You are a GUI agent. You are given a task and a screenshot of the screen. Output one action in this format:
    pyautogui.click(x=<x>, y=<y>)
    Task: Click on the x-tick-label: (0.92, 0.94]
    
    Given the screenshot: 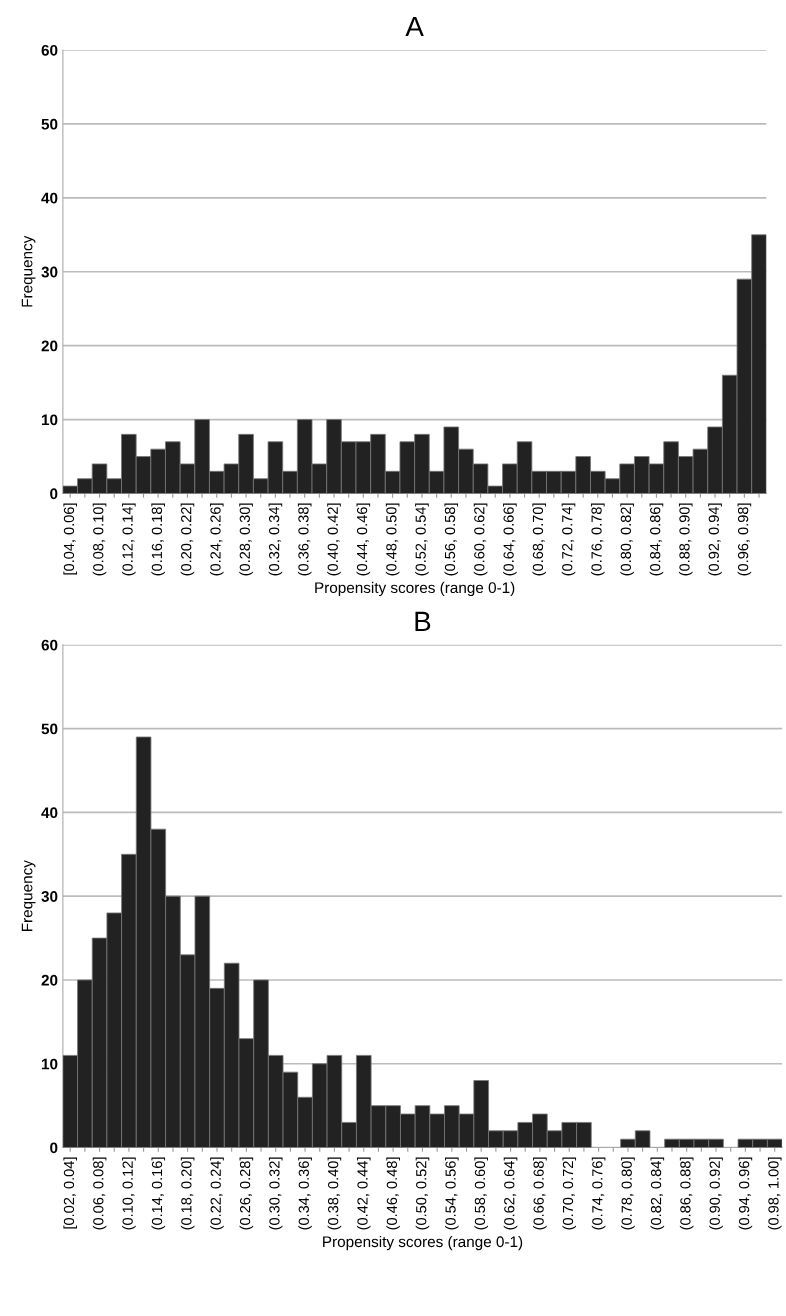 What is the action you would take?
    pyautogui.click(x=715, y=539)
    